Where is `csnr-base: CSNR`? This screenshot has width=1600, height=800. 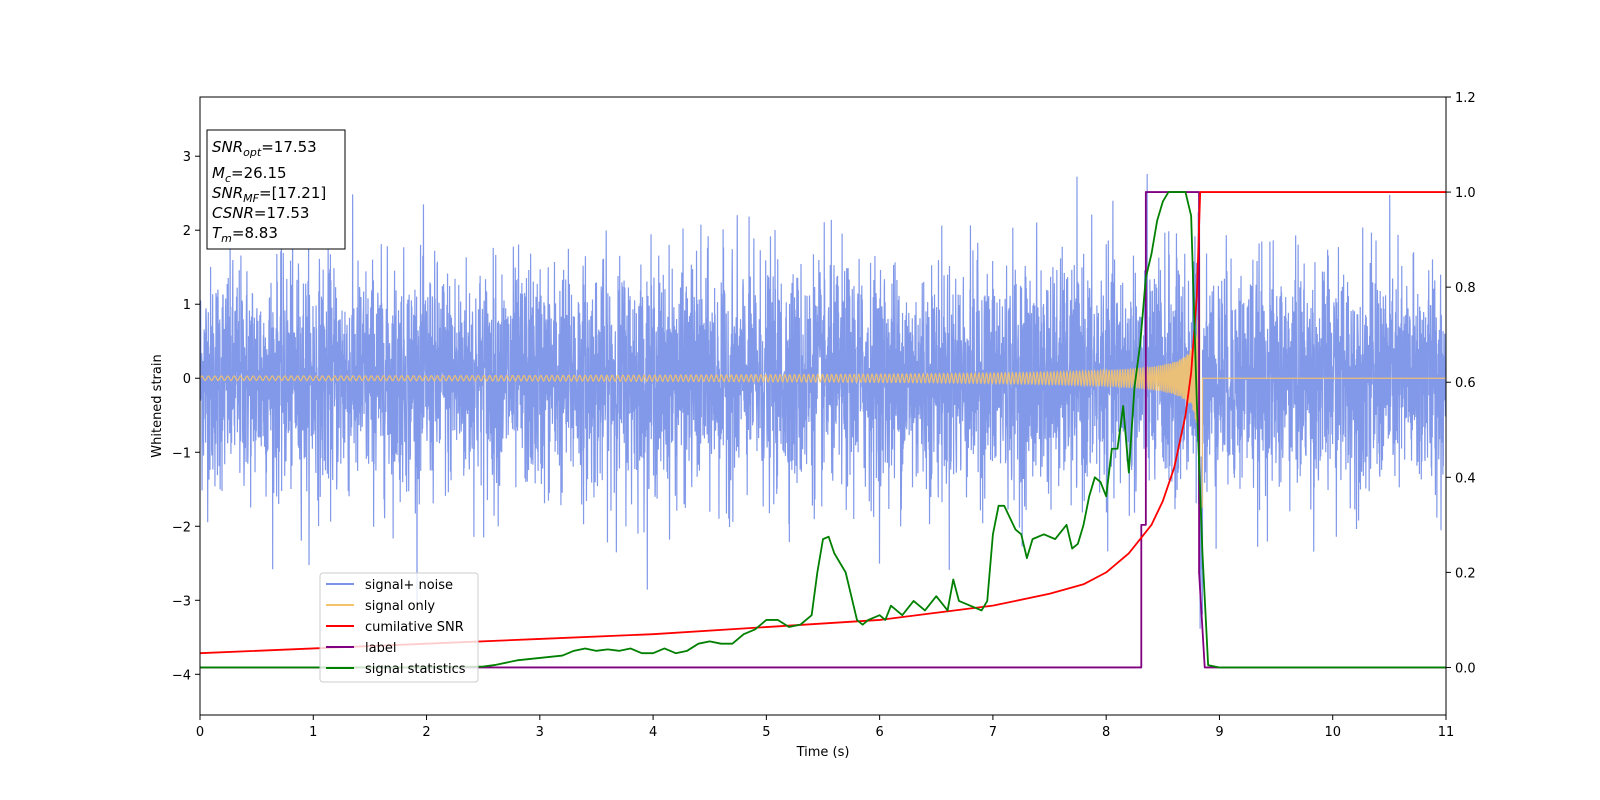
csnr-base: CSNR is located at coordinates (233, 213).